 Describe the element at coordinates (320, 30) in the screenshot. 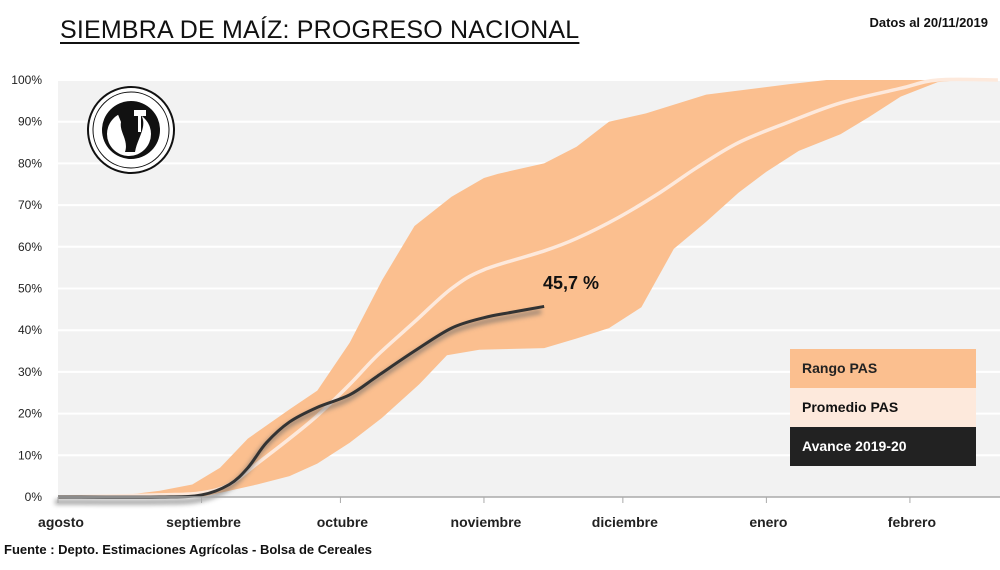

I see `chart-title: SIEMBRA DE MAÍZ: PROGRESO NACIONAL` at that location.